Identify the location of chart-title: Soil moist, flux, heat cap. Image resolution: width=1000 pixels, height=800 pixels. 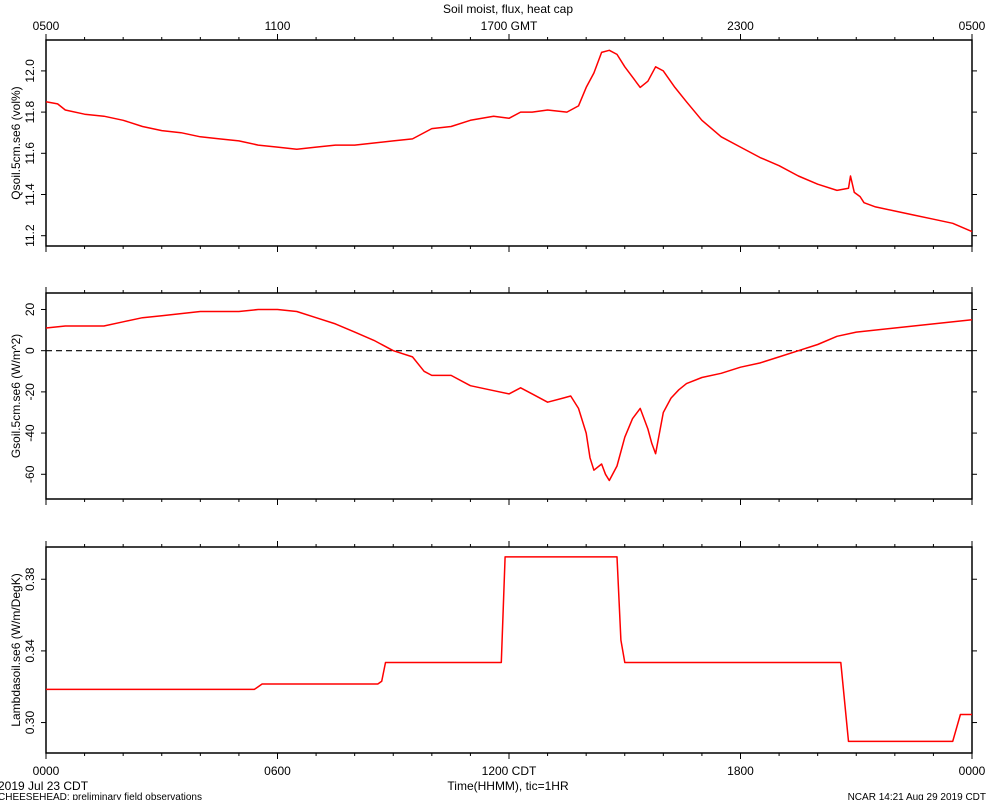
(508, 9).